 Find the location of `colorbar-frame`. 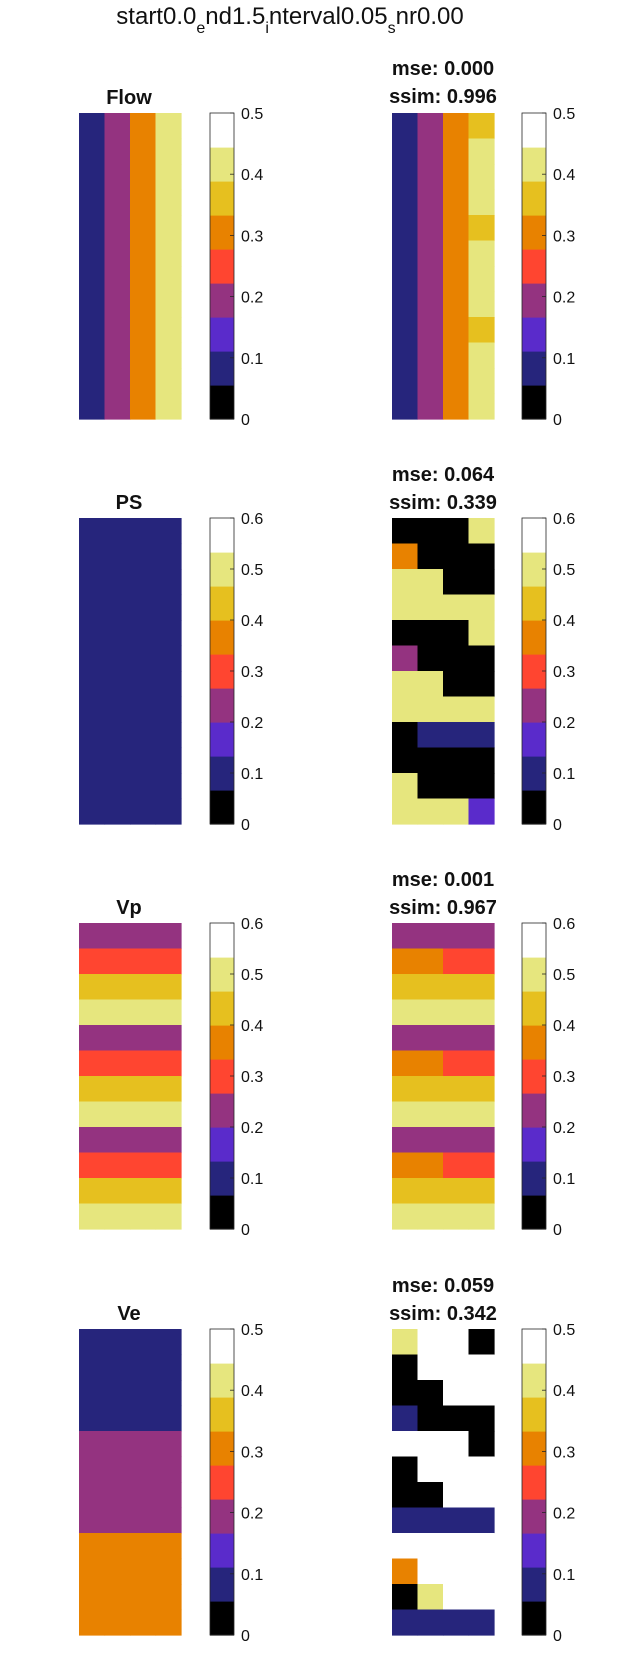

colorbar-frame is located at coordinates (534, 266).